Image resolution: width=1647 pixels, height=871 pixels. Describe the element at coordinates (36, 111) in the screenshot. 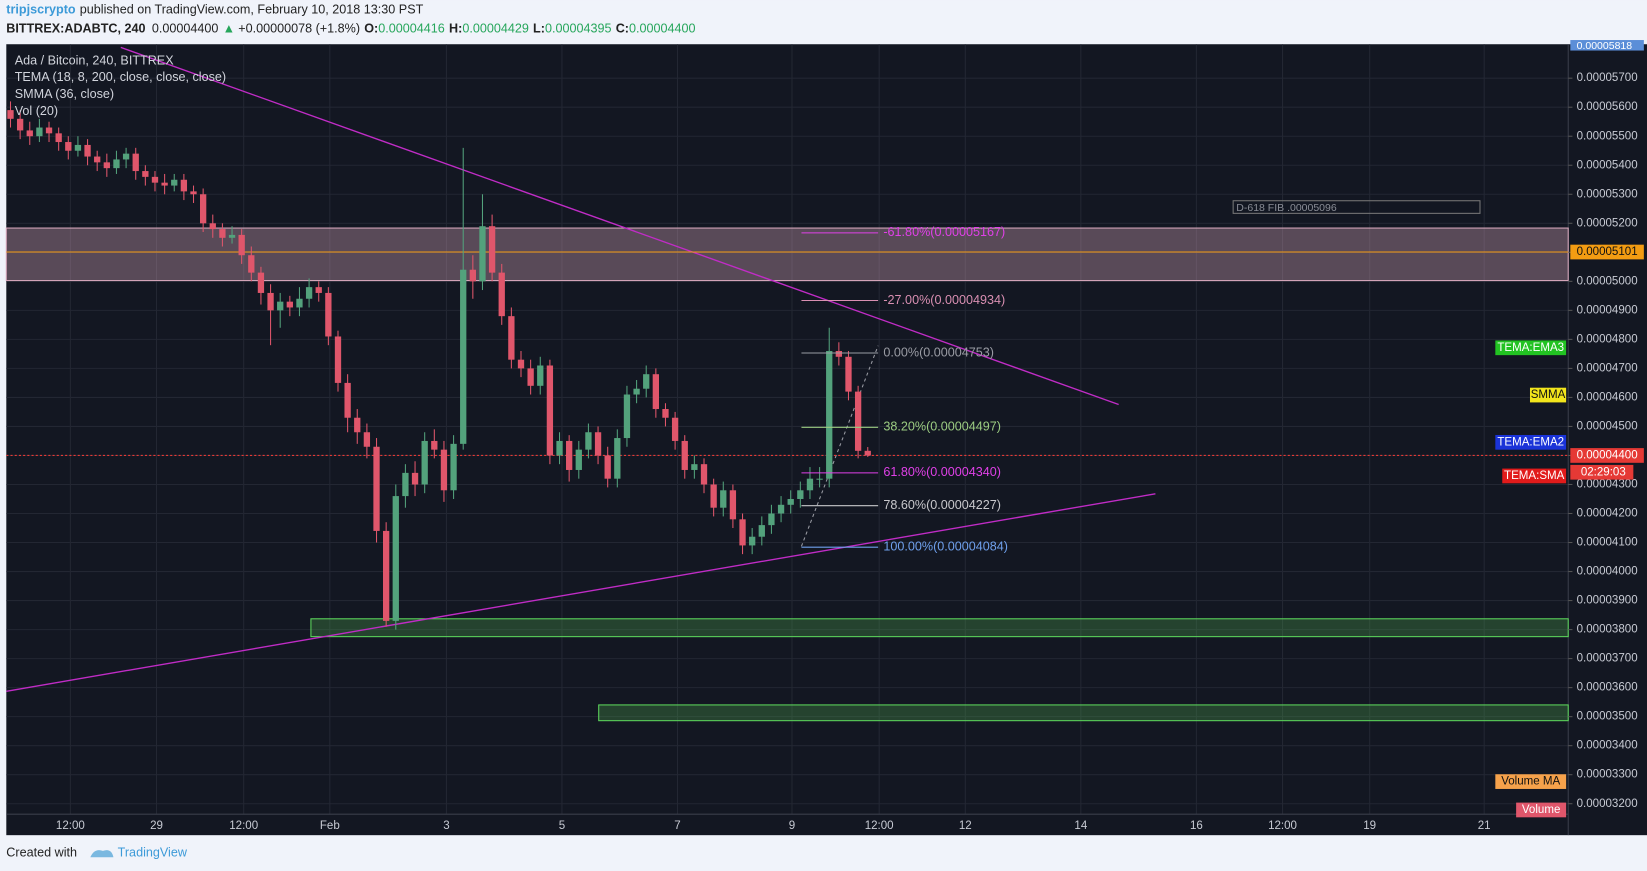

I see `legend-entry: Vol (20)` at that location.